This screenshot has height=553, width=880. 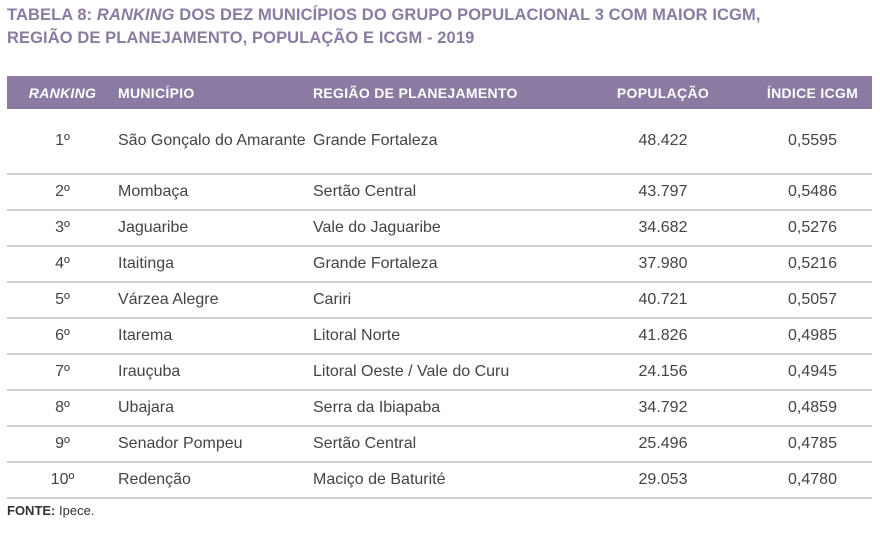 I want to click on cell-ranking: 5º, so click(x=62, y=300).